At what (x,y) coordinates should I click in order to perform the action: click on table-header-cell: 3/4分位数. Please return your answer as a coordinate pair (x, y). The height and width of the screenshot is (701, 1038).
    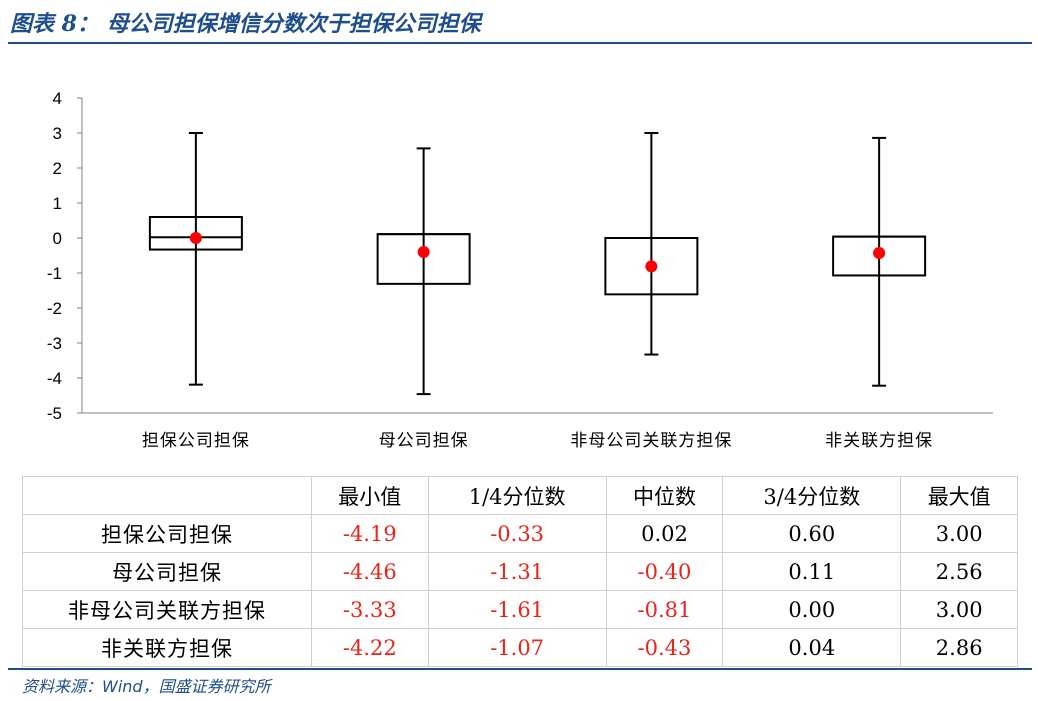
    Looking at the image, I should click on (812, 495).